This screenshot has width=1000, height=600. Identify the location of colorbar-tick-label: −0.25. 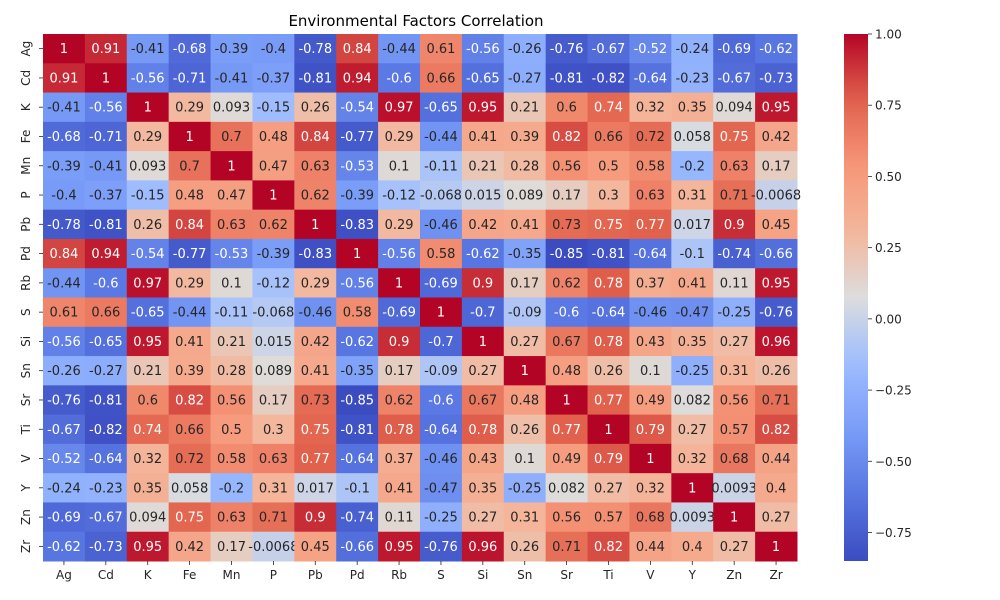
(893, 391).